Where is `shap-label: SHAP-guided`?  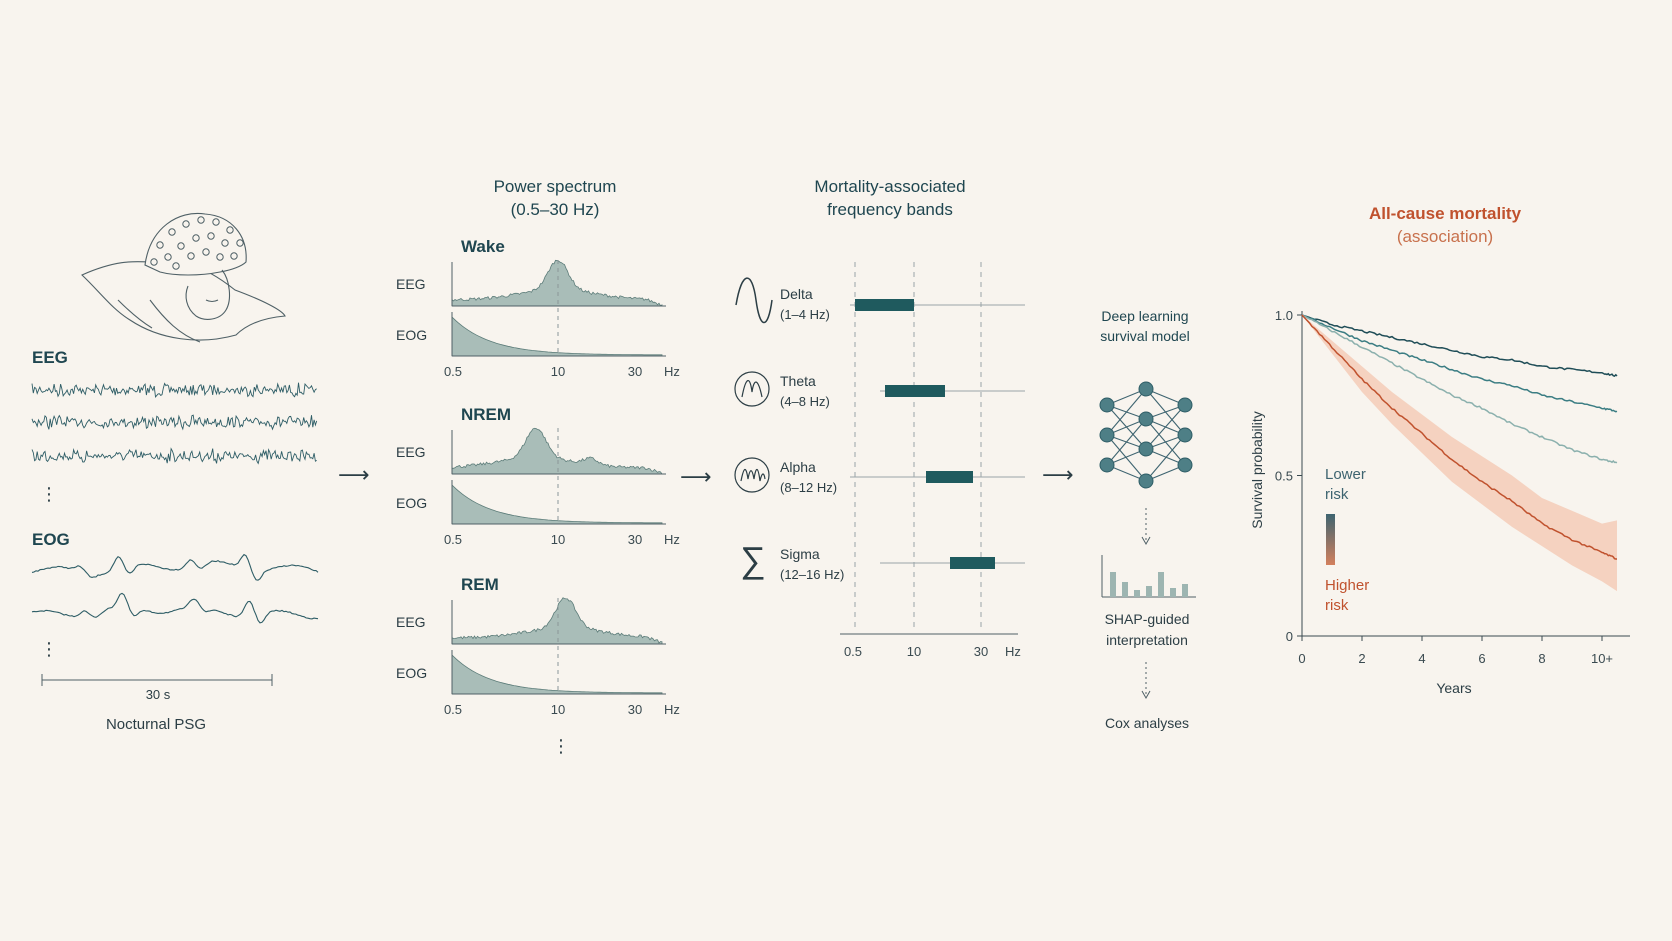 shap-label: SHAP-guided is located at coordinates (1147, 619).